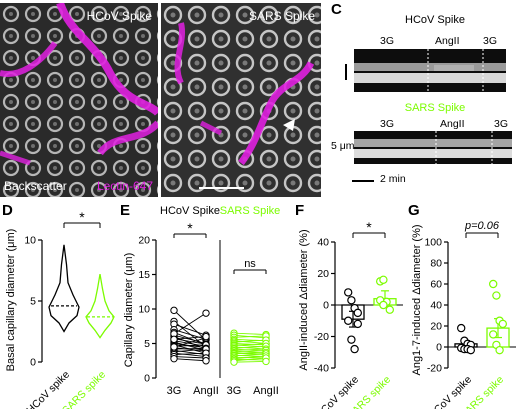 This screenshot has width=520, height=409. What do you see at coordinates (304, 299) in the screenshot?
I see `y-axis-label: AngII-induced Δdiameter (%)` at bounding box center [304, 299].